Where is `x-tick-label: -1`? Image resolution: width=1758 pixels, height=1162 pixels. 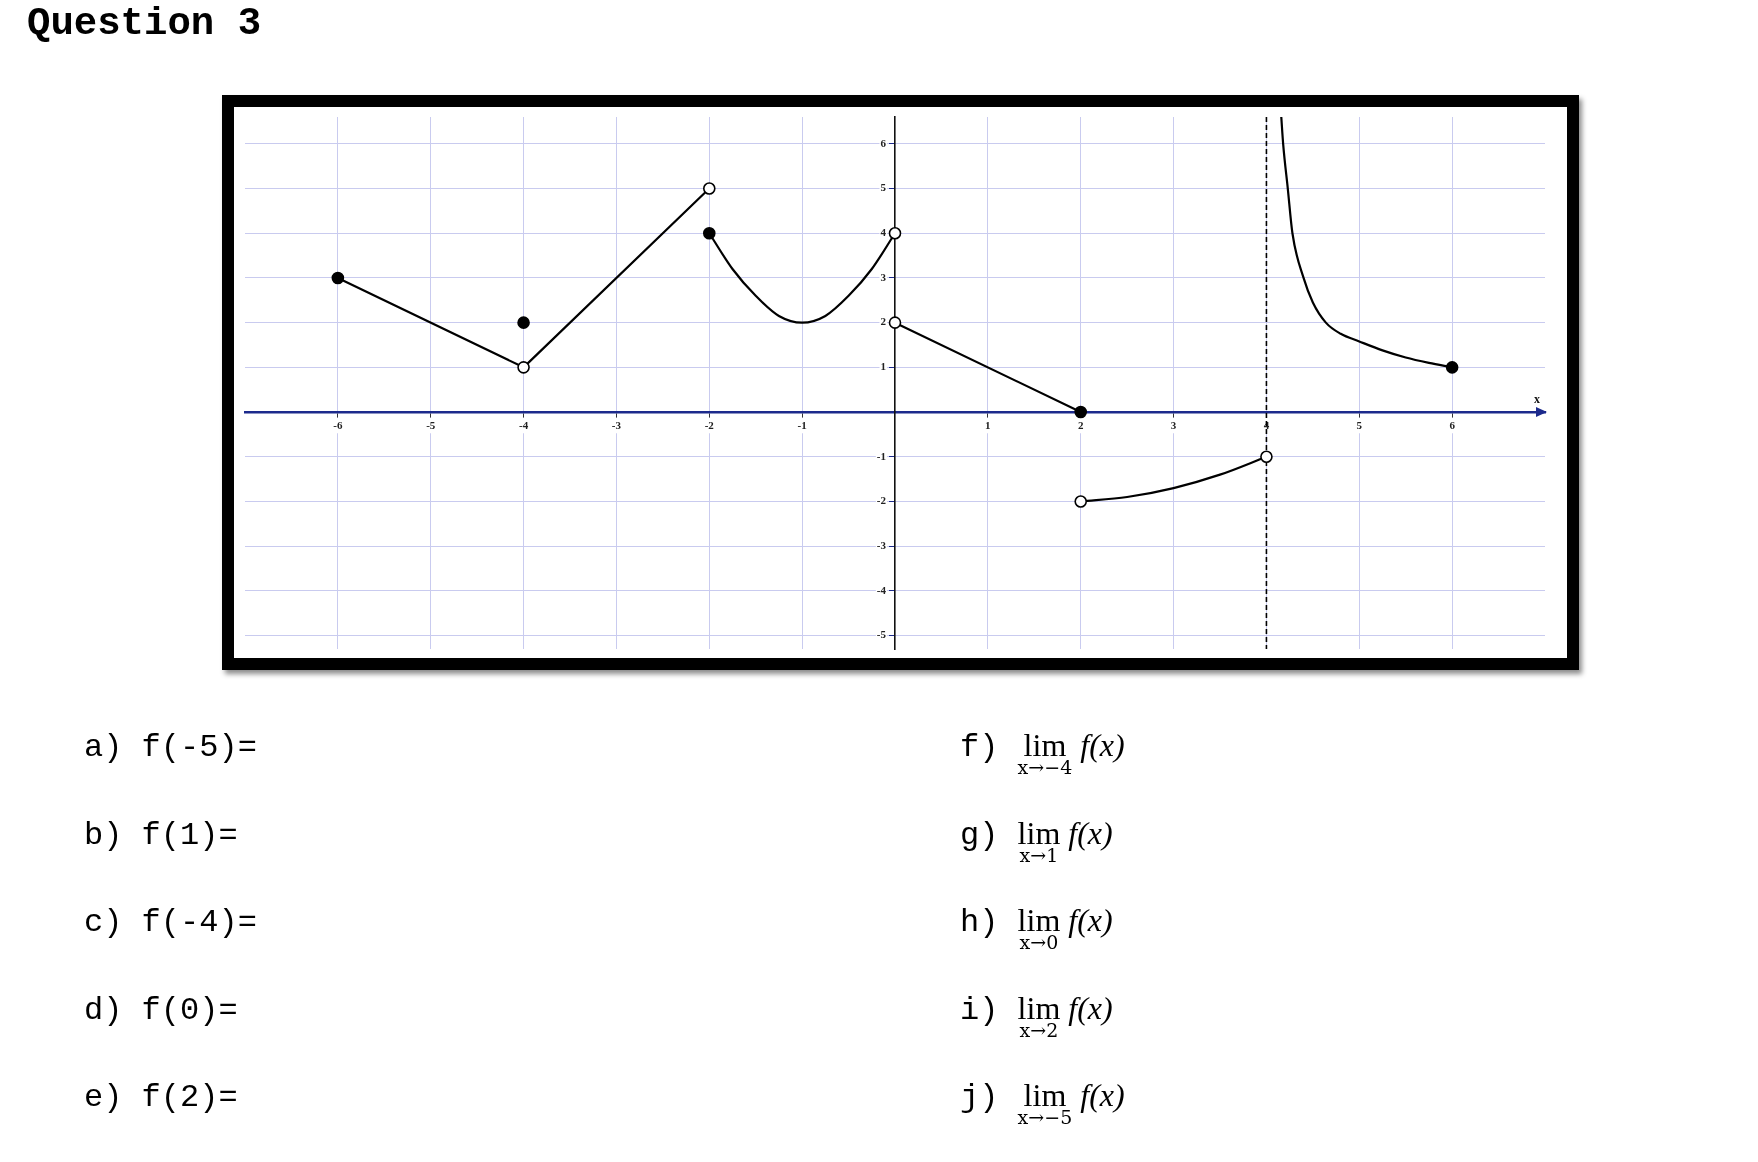
x-tick-label: -1 is located at coordinates (802, 424).